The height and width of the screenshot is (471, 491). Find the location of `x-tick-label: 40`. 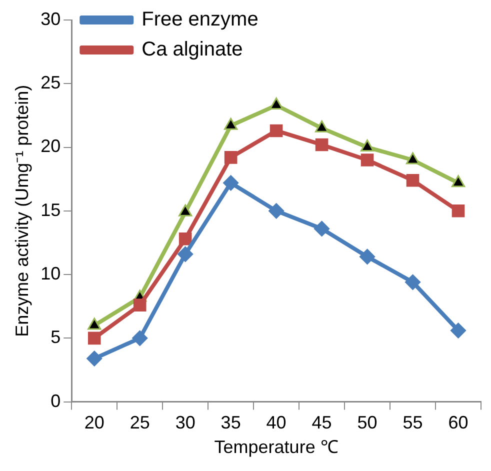

x-tick-label: 40 is located at coordinates (276, 422).